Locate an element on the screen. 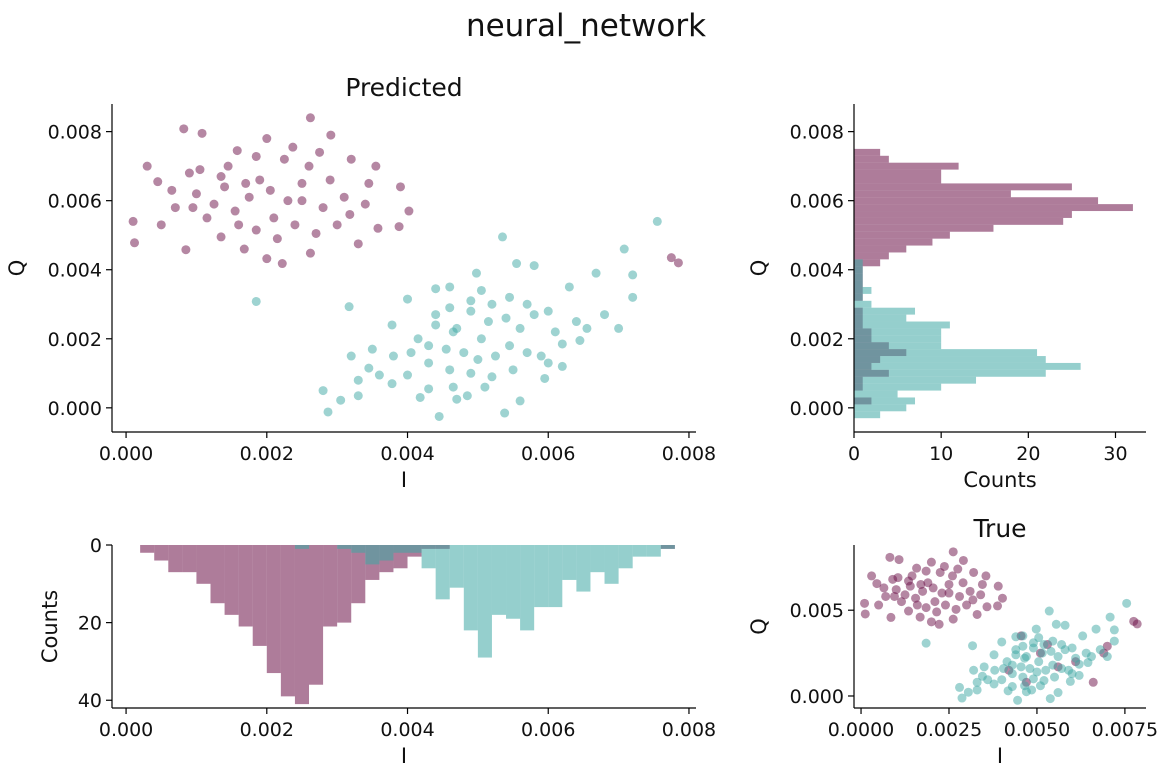 This screenshot has width=1171, height=780. panel-title: Predicted is located at coordinates (403, 87).